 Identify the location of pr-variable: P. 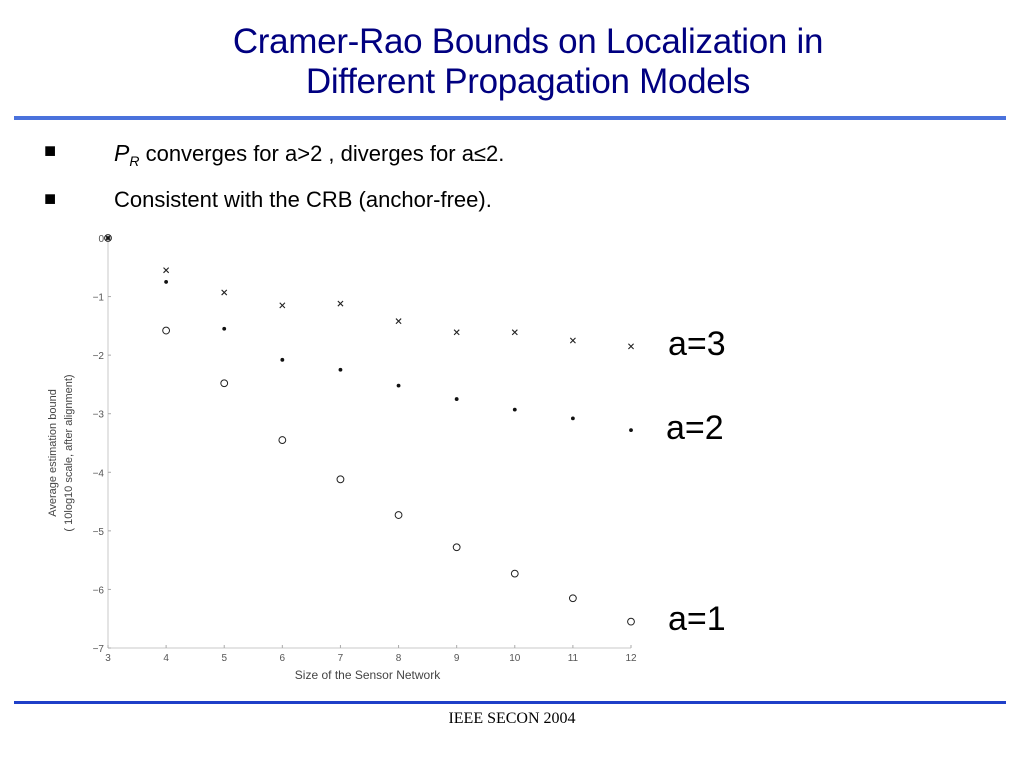
(122, 153).